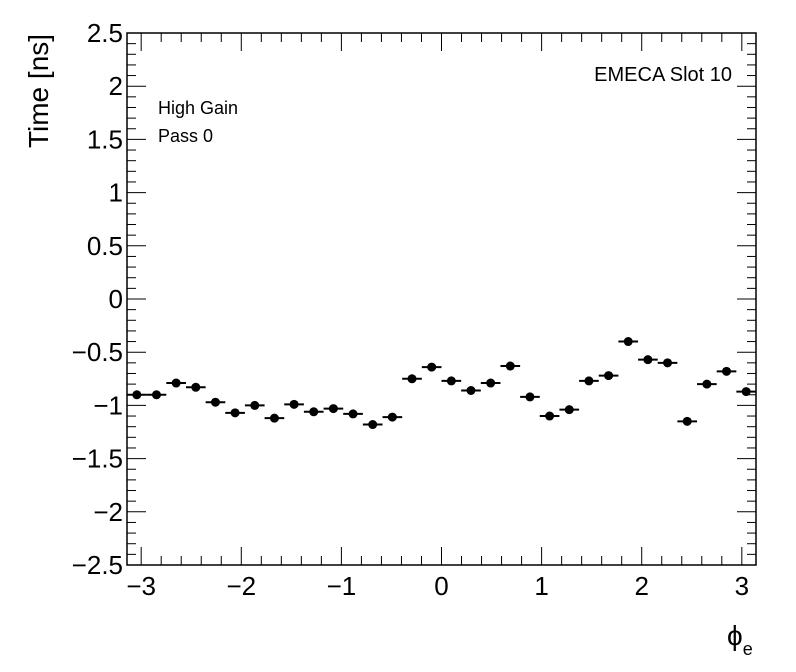  I want to click on y-axis-tick-labels: −2.5 −2 −1.5 −1 −0.5 0 0.5 1 1.5 2 2.5, so click(97, 299).